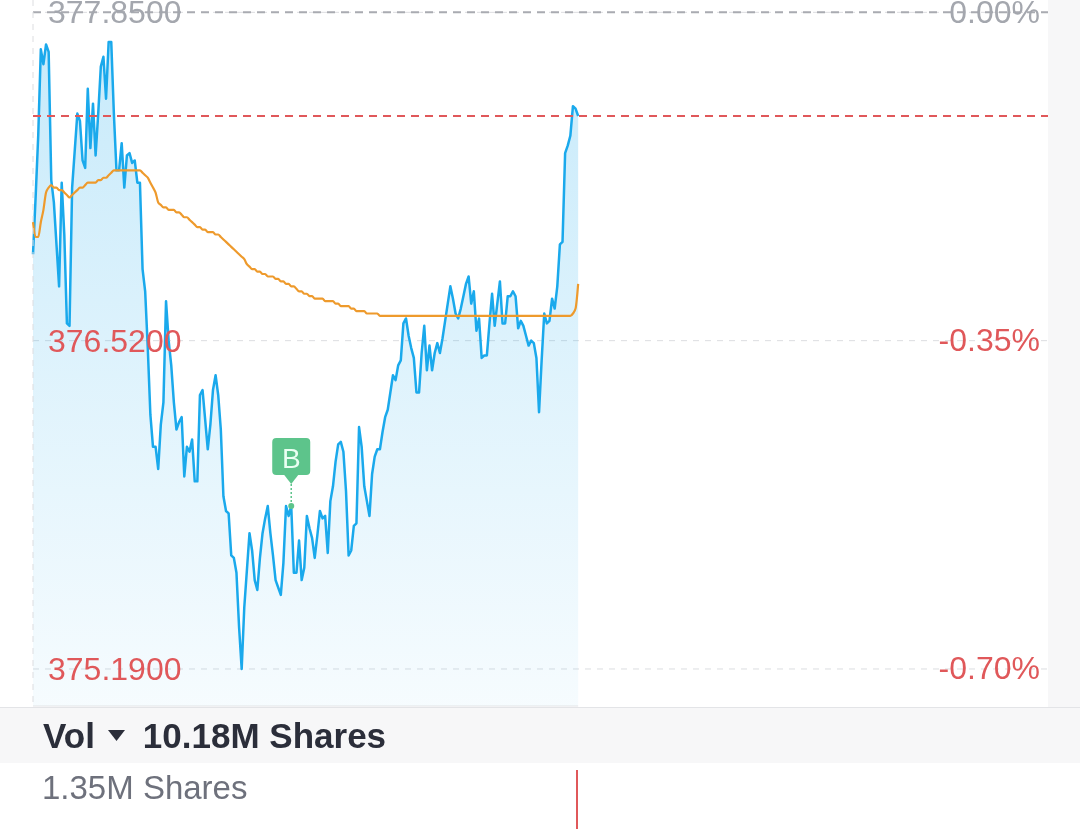  Describe the element at coordinates (291, 458) in the screenshot. I see `series-label: B` at that location.